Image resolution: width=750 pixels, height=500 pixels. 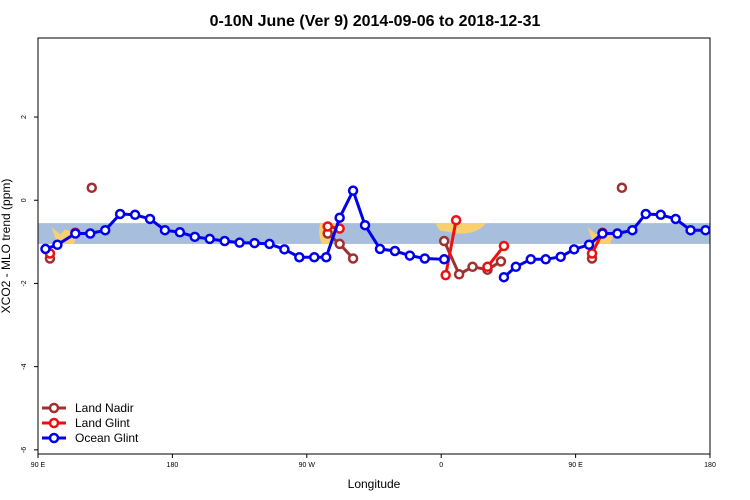 What do you see at coordinates (107, 438) in the screenshot?
I see `legend-label-ocean-glint: Ocean Glint` at bounding box center [107, 438].